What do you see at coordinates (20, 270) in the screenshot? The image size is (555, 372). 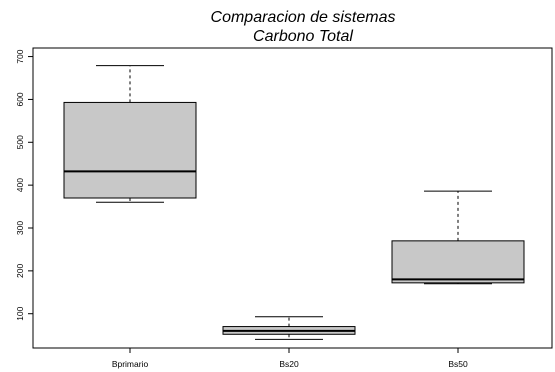 I see `y-tick-label: 200` at bounding box center [20, 270].